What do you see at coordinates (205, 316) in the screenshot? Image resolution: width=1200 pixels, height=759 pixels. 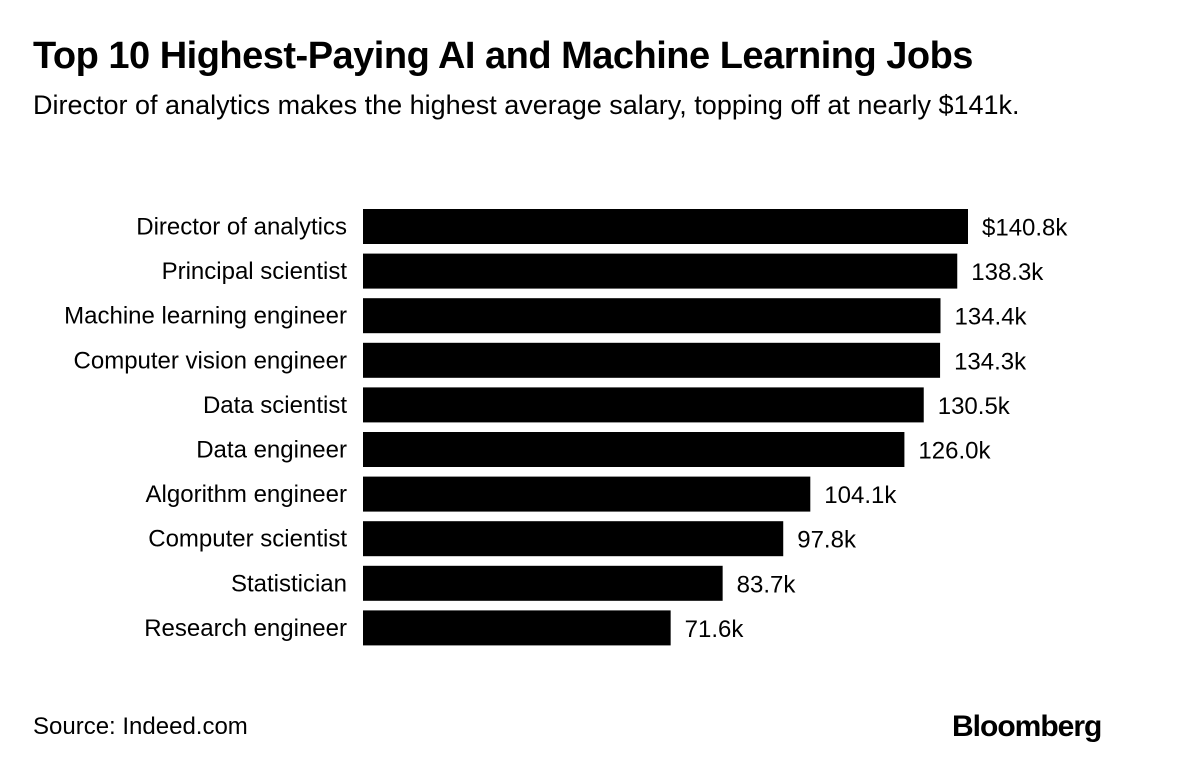 I see `category-label: Machine learning engineer` at bounding box center [205, 316].